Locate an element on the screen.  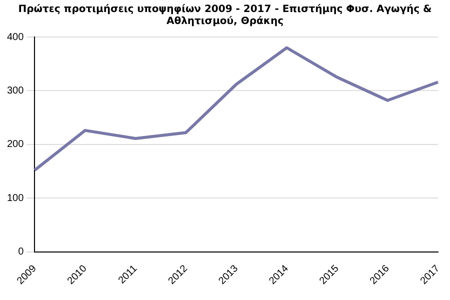
y-tick-label: 400 is located at coordinates (15, 37).